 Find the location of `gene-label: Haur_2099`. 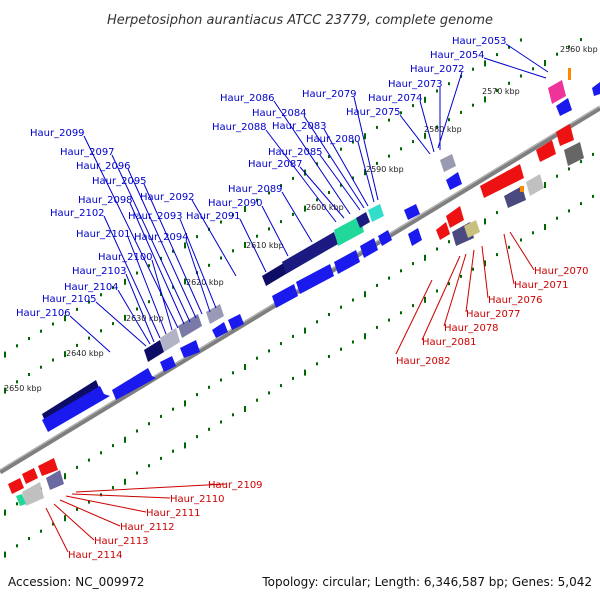

gene-label: Haur_2099 is located at coordinates (57, 133).